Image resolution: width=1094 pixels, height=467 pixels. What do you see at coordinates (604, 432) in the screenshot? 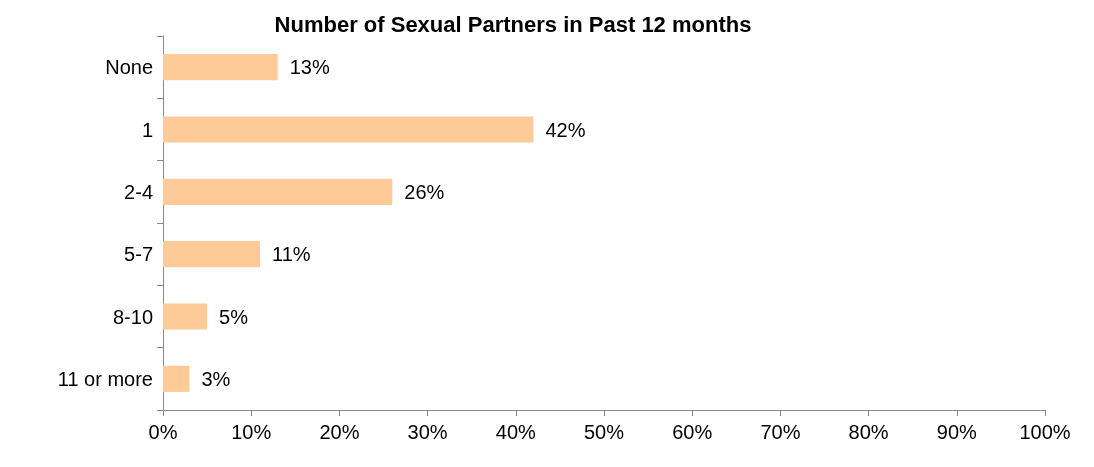
I see `x-tick-label: 50%` at bounding box center [604, 432].